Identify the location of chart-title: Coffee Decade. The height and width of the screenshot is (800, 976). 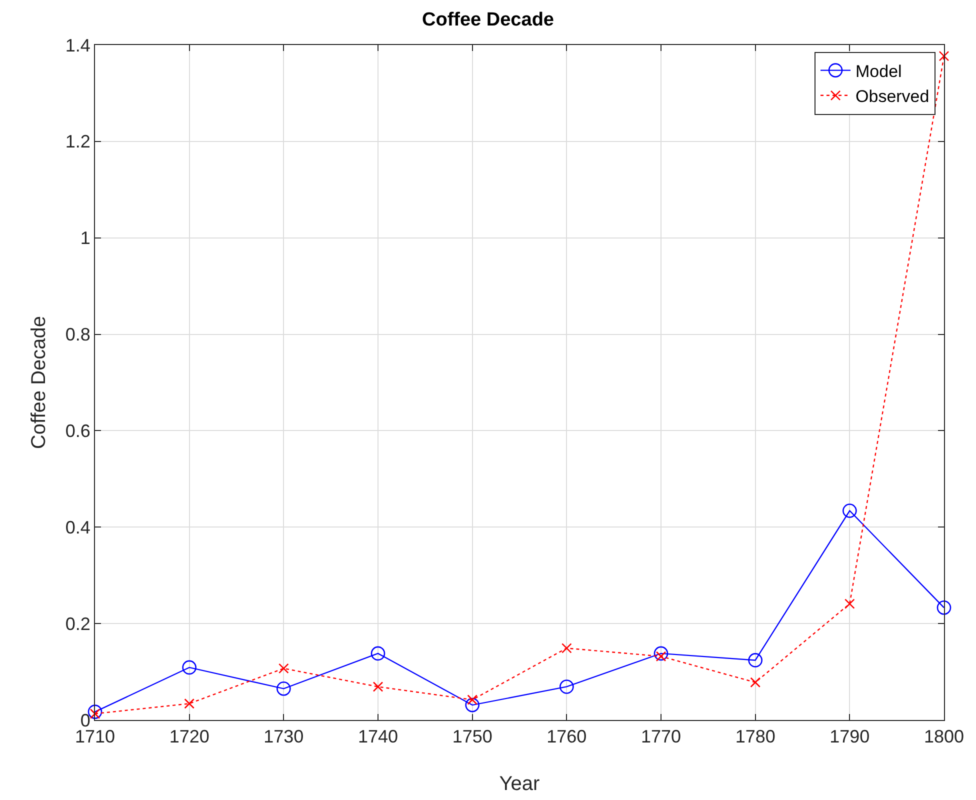
(488, 19).